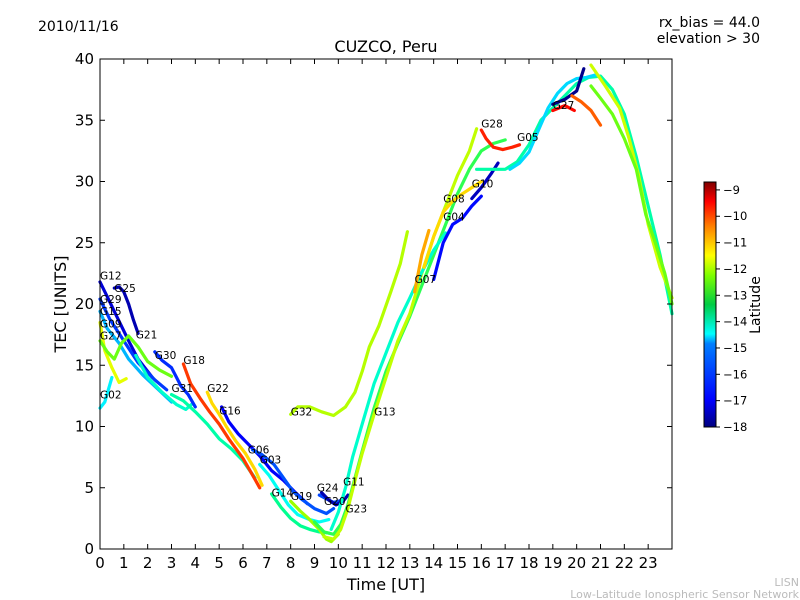  What do you see at coordinates (756, 305) in the screenshot?
I see `colorbar-label: Latitude` at bounding box center [756, 305].